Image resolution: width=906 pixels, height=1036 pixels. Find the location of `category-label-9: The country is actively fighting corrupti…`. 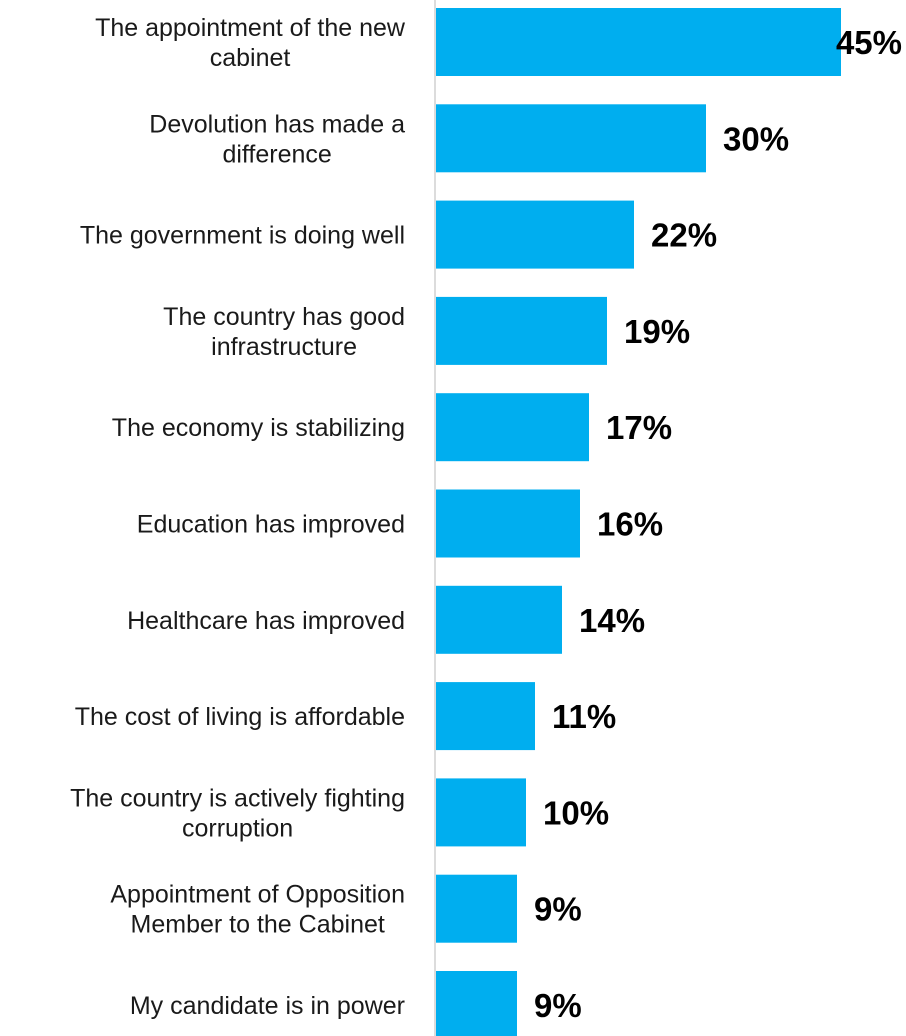

category-label-9: The country is actively fighting corrupti… is located at coordinates (237, 813).